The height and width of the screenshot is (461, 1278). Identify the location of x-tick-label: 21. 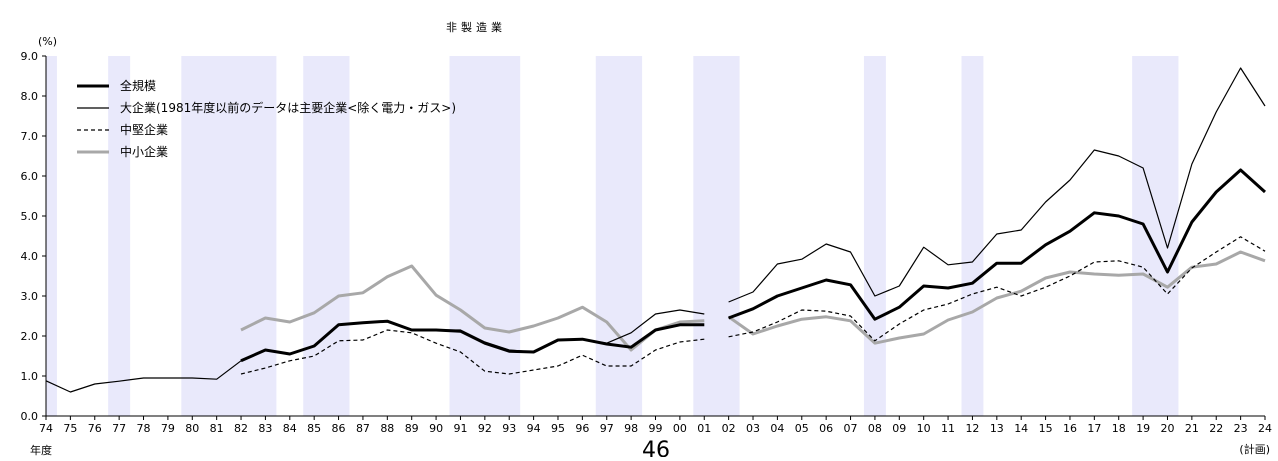
(1192, 428).